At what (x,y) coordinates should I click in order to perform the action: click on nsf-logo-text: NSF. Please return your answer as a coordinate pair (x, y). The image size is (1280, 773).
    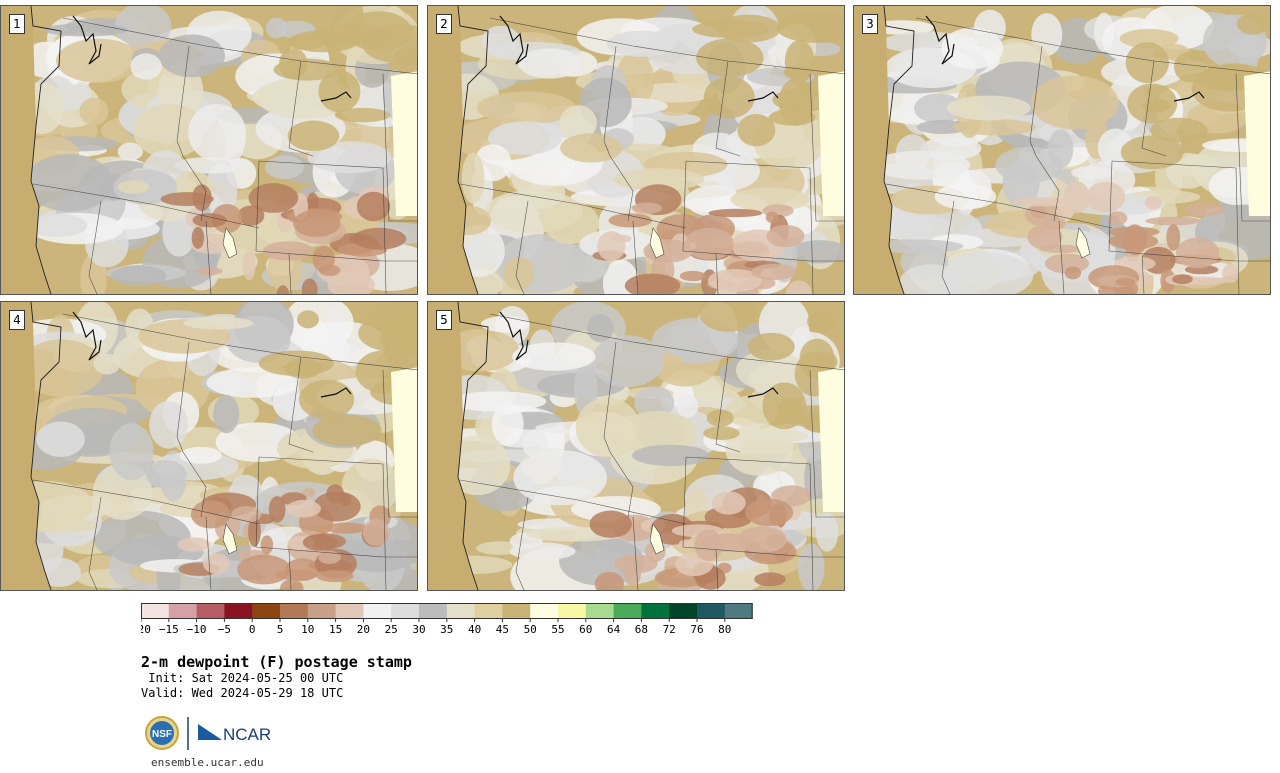
    Looking at the image, I should click on (162, 734).